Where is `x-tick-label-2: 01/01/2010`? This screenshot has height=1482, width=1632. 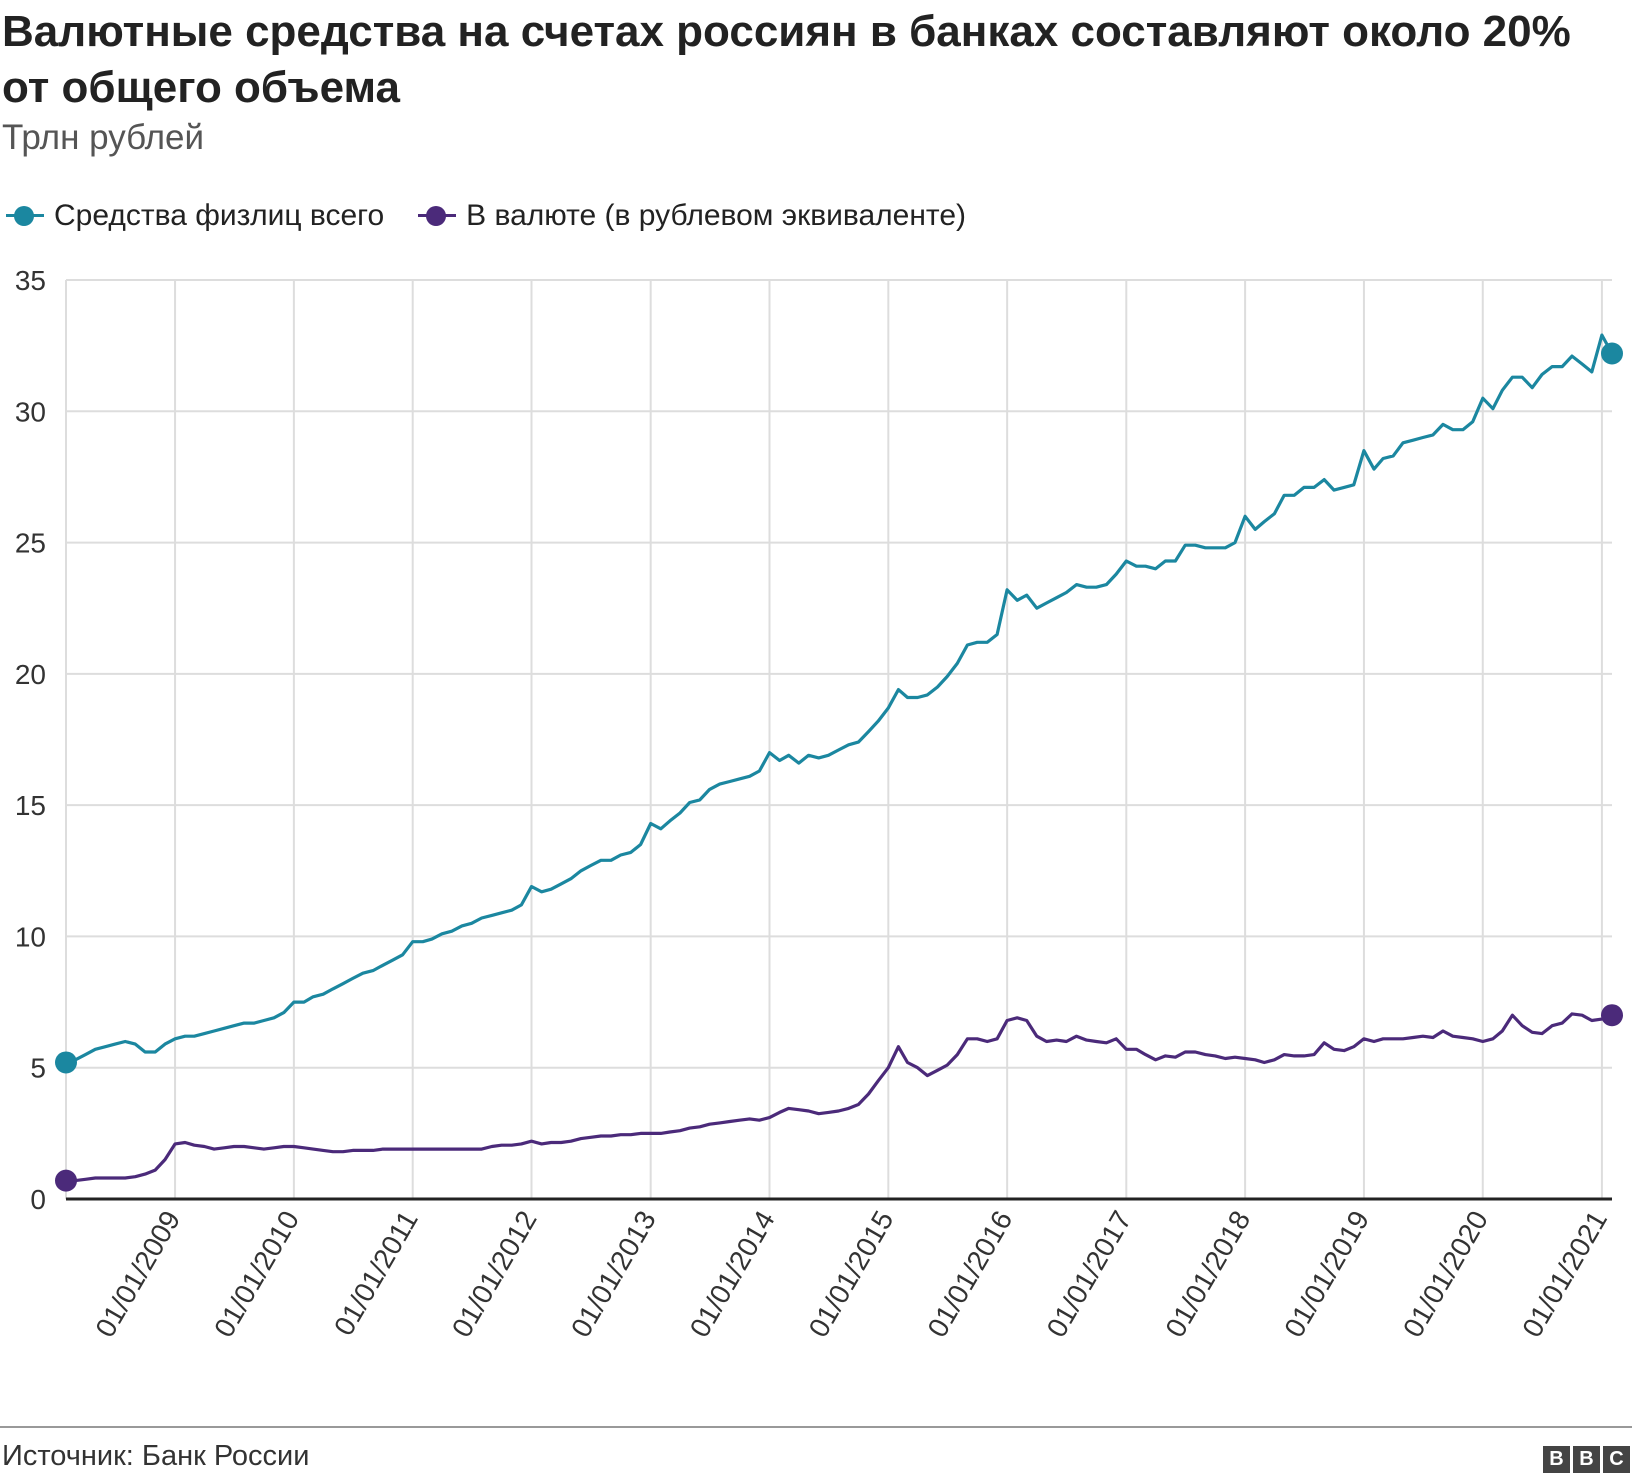
x-tick-label-2: 01/01/2010 is located at coordinates (256, 1274).